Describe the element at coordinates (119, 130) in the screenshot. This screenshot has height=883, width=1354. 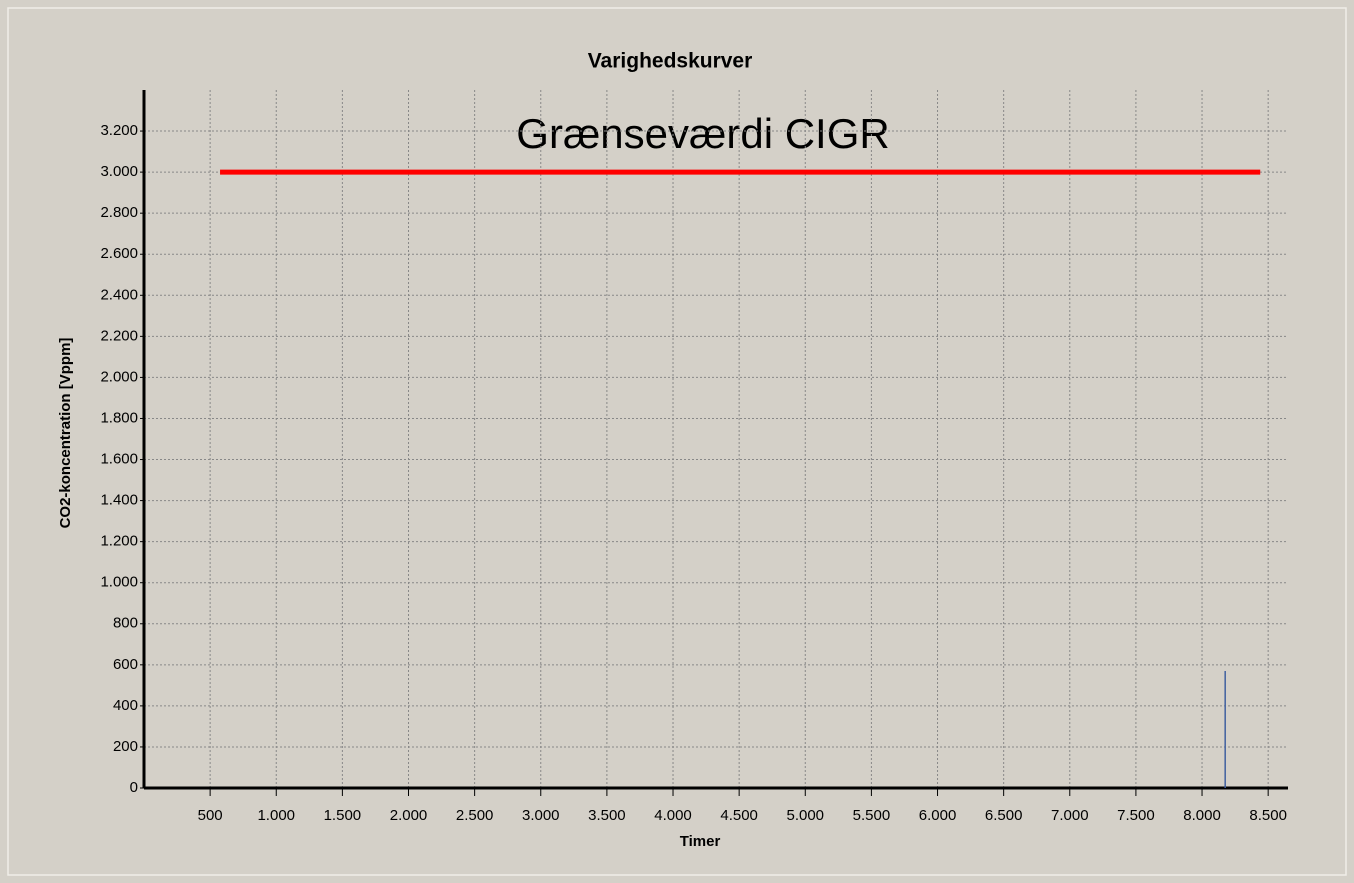
I see `y-tick-label: 3.200` at that location.